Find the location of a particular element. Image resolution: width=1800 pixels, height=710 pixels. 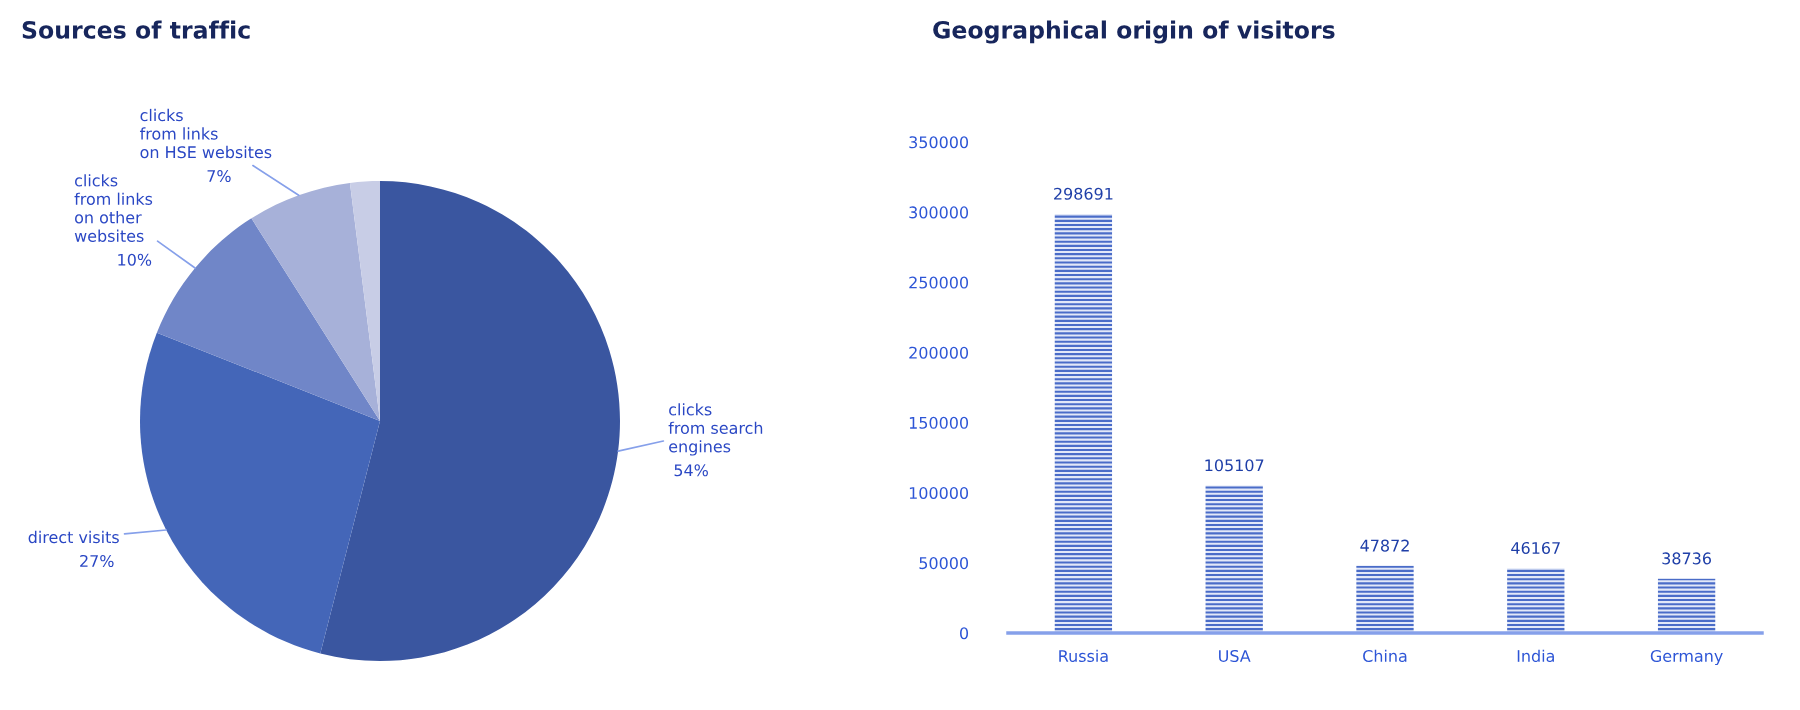

y-tick-label: 100000 is located at coordinates (939, 493).